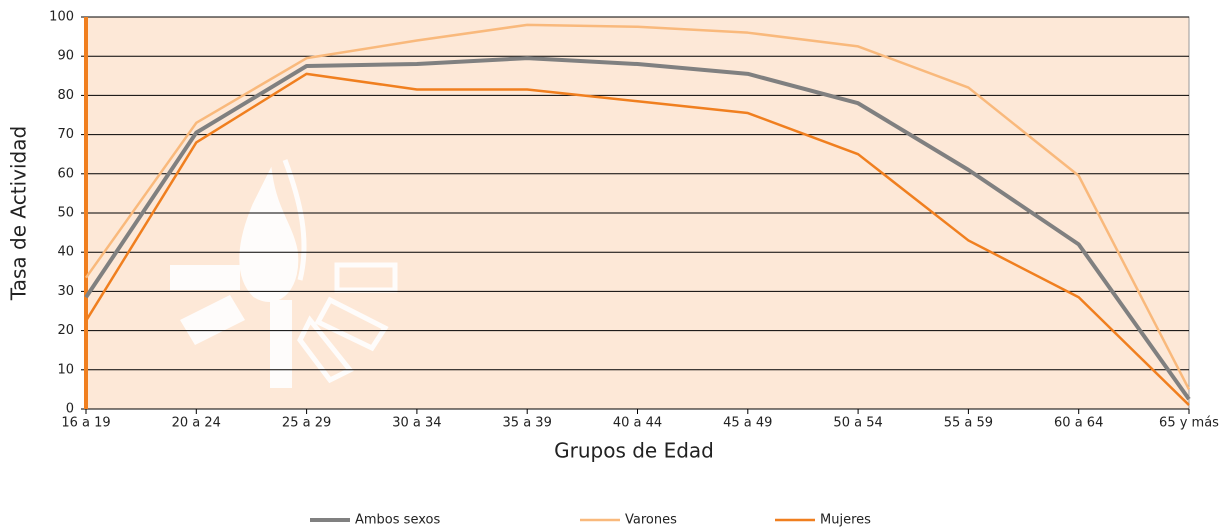 The height and width of the screenshot is (532, 1221). I want to click on y-tick-label: 20, so click(65, 330).